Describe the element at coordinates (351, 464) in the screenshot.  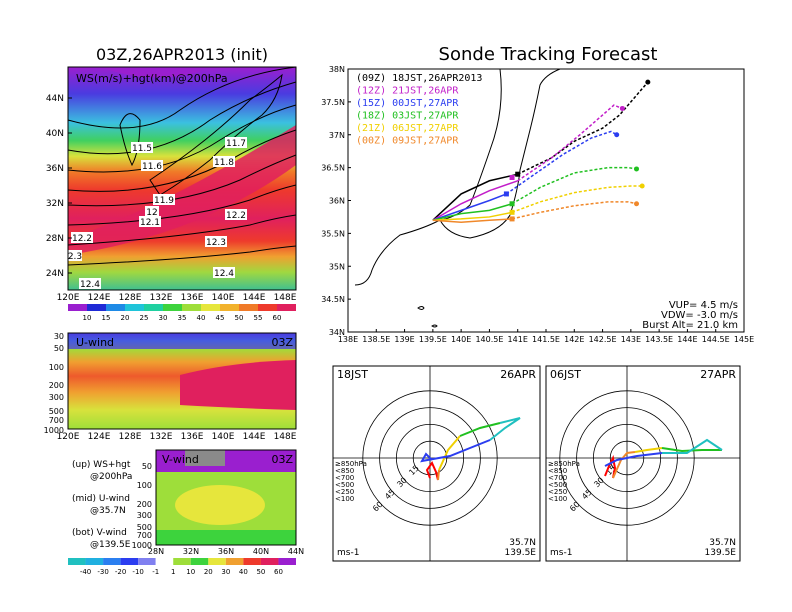
I see `pressure-legend-item: ≥850hPa` at that location.